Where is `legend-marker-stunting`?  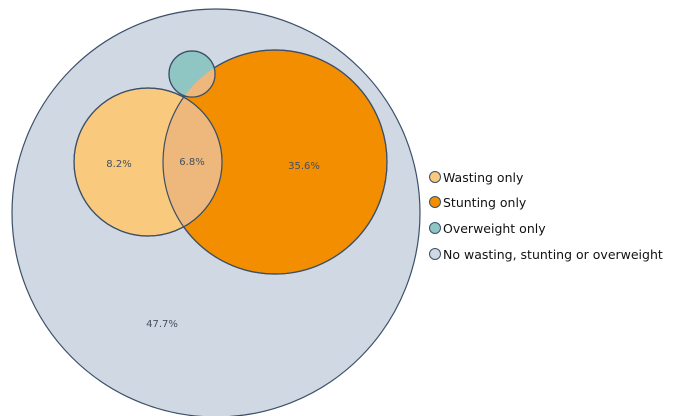
legend-marker-stunting is located at coordinates (435, 202).